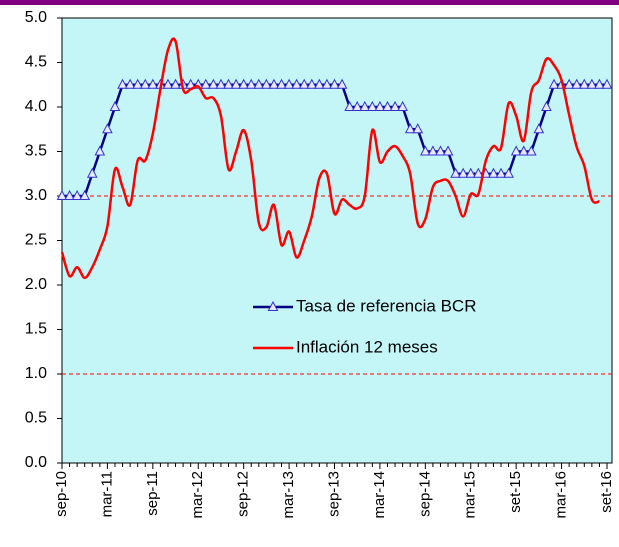 The width and height of the screenshot is (619, 547). What do you see at coordinates (309, 2) in the screenshot?
I see `top-border` at bounding box center [309, 2].